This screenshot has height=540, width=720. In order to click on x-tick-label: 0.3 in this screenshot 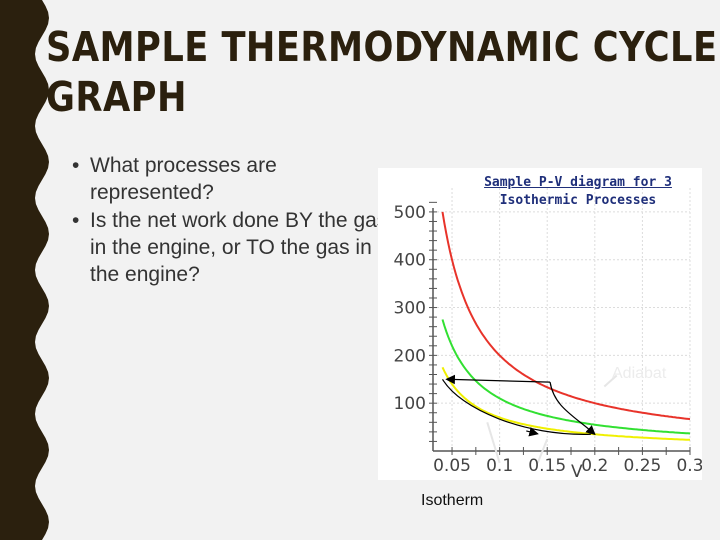, I will do `click(689, 466)`.